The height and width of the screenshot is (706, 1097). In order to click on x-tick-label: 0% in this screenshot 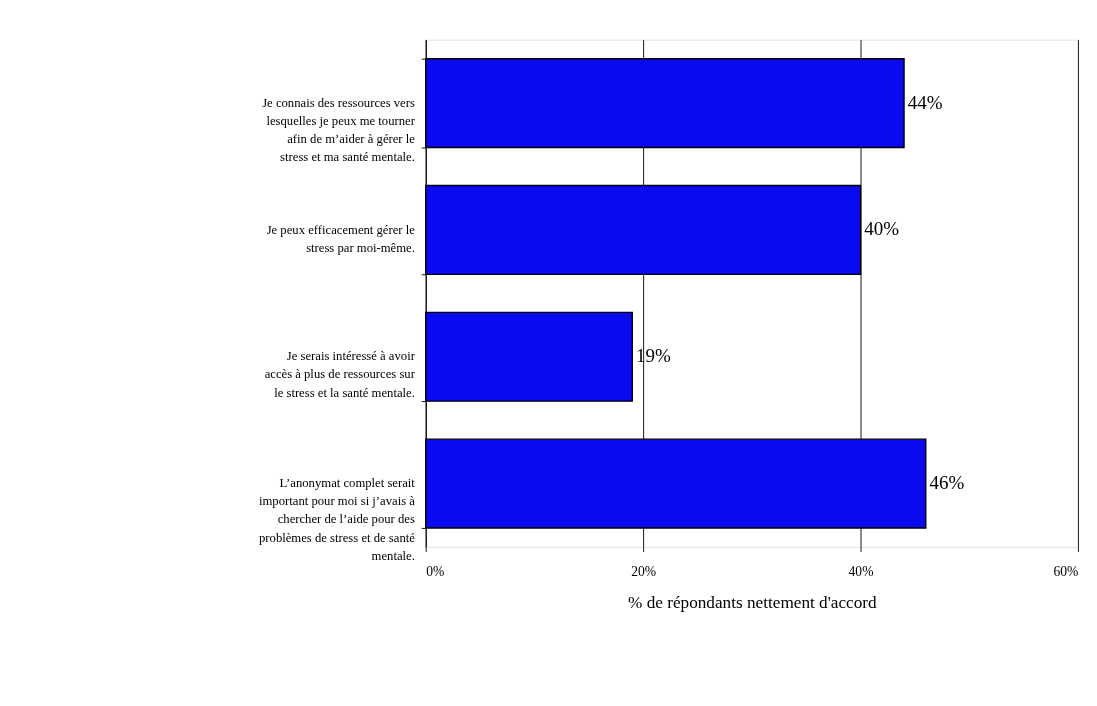, I will do `click(435, 571)`.